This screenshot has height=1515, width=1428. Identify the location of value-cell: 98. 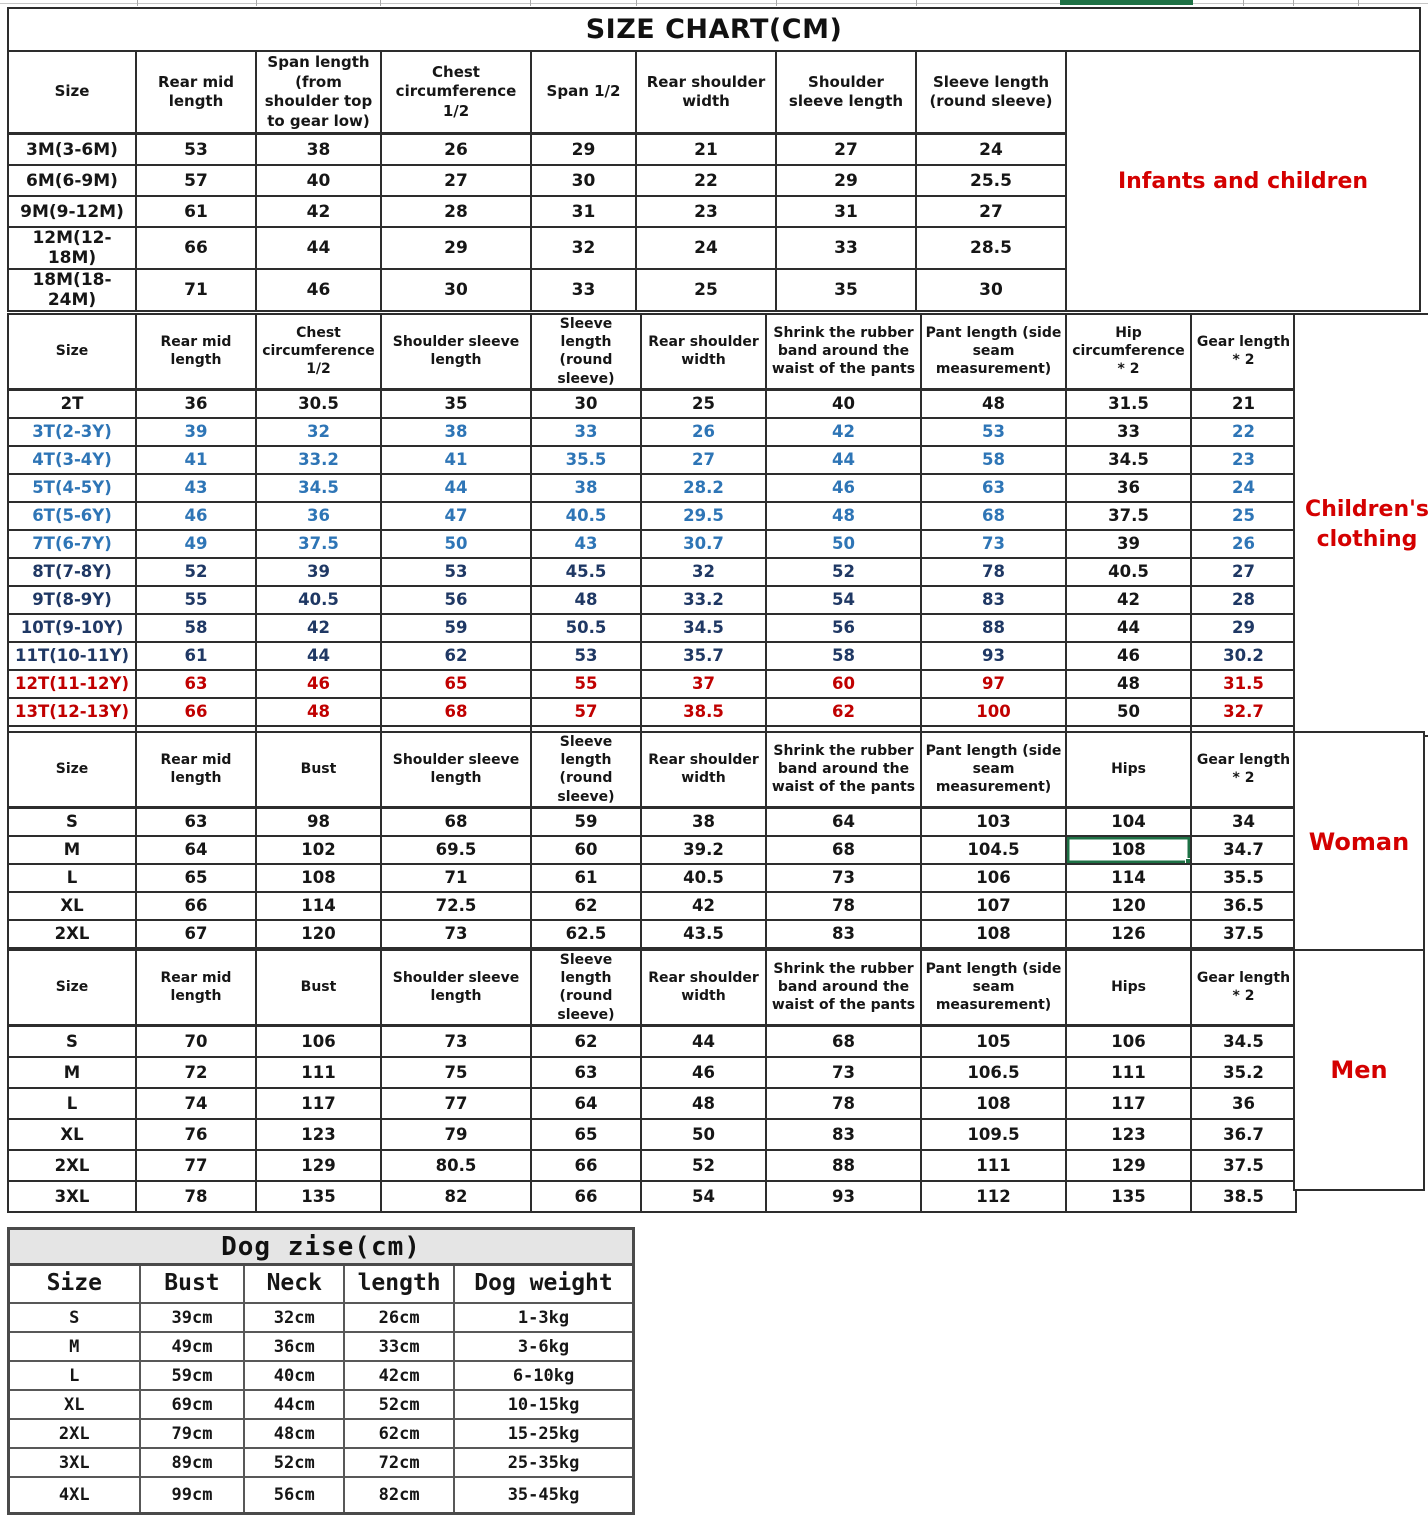
(318, 821).